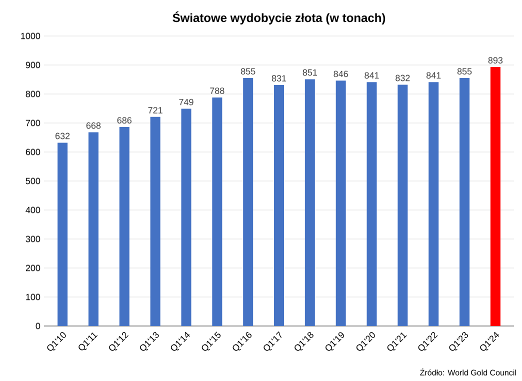 Image resolution: width=522 pixels, height=381 pixels. I want to click on y-tick-label: 0, so click(38, 326).